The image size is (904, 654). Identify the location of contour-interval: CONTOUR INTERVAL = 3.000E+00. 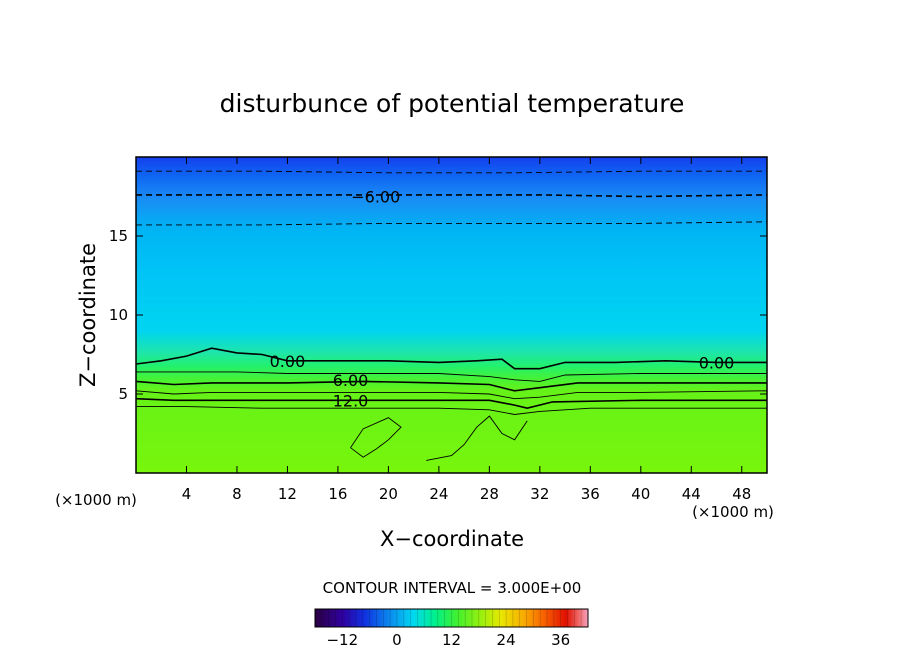
(452, 588).